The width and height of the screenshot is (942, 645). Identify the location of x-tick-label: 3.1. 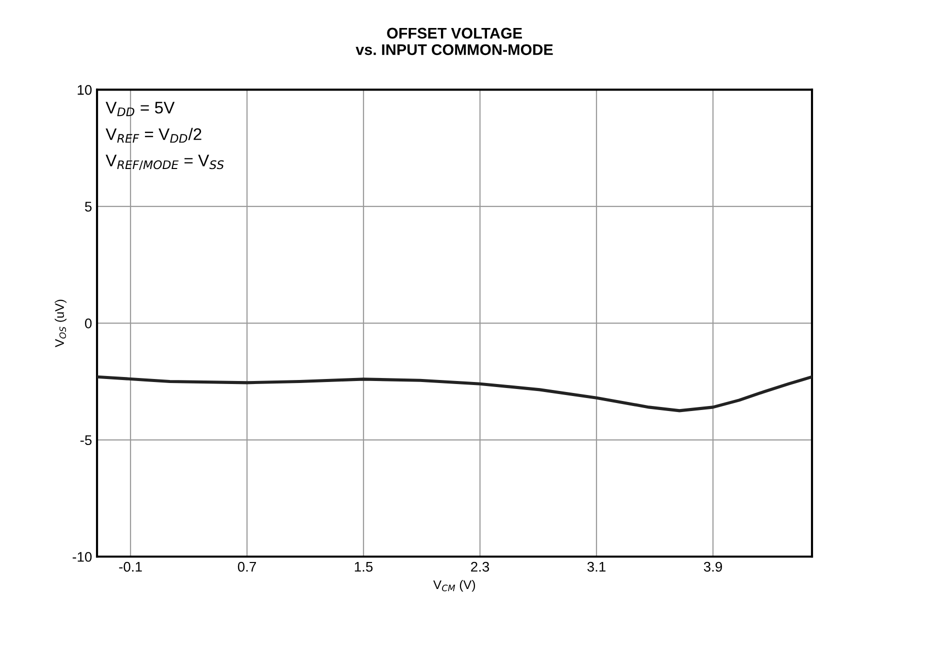
(596, 567).